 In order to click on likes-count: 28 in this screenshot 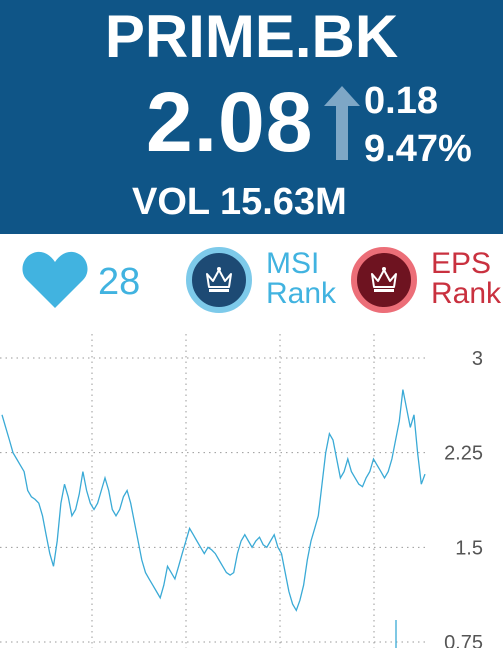, I will do `click(119, 282)`.